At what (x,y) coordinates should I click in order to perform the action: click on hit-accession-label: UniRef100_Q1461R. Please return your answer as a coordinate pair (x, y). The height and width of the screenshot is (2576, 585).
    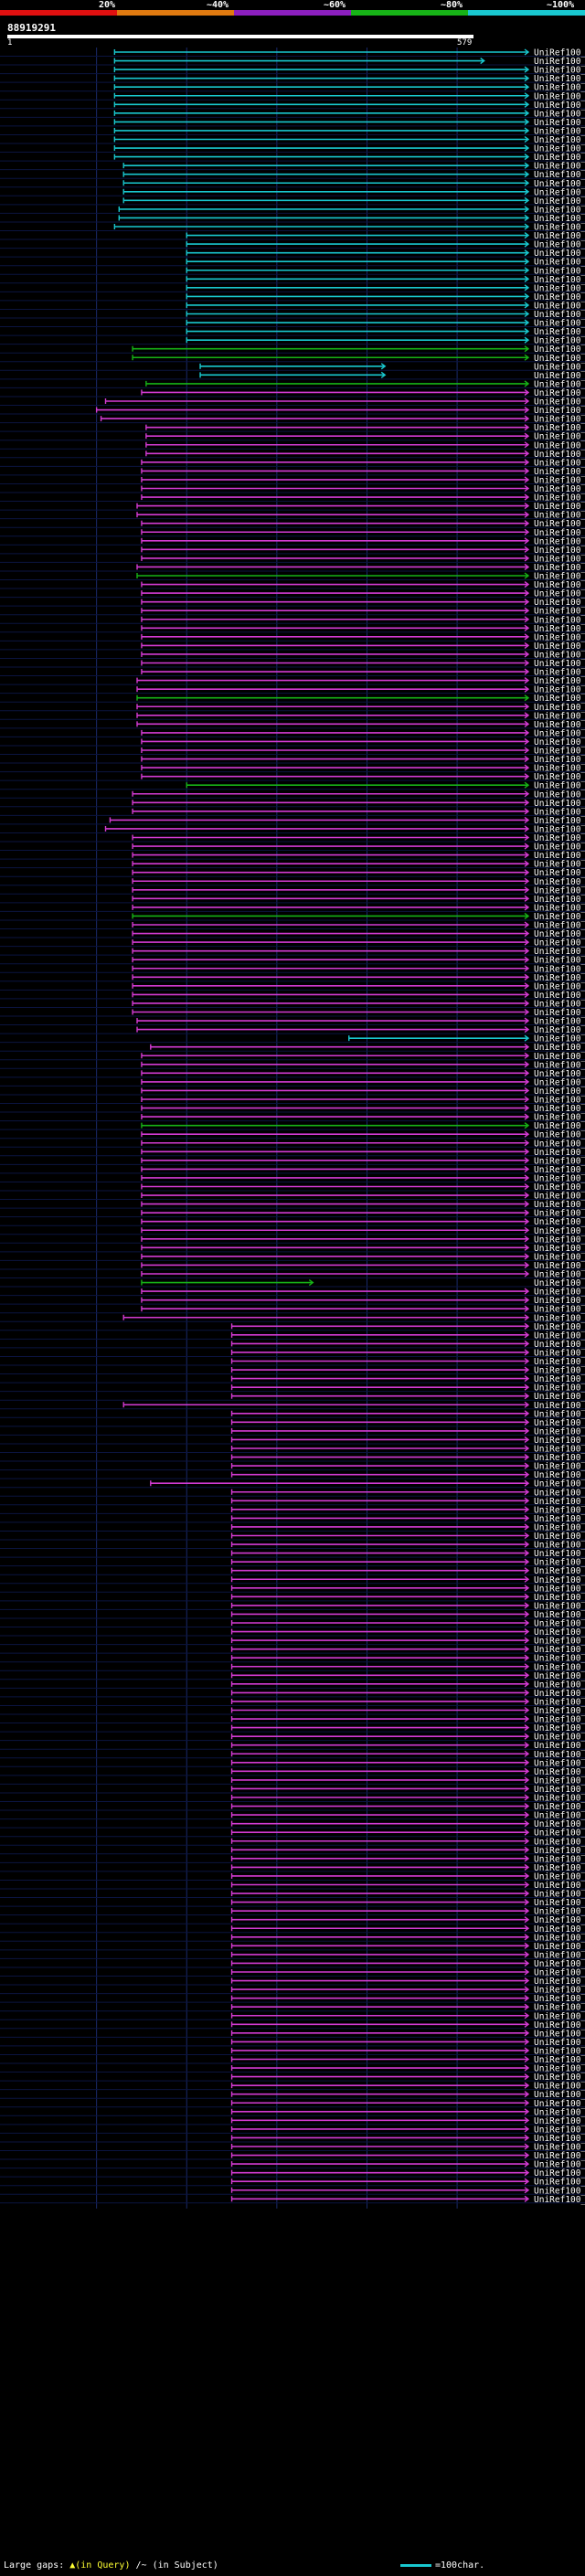
    Looking at the image, I should click on (560, 603).